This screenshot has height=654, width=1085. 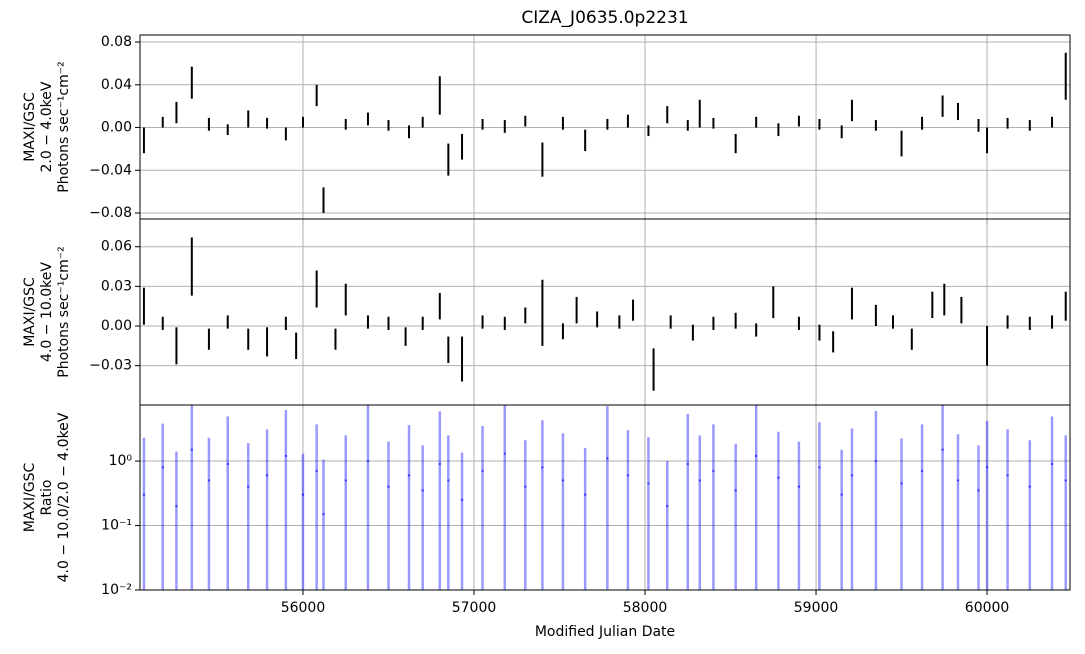 I want to click on y-tick-label: 0.03, so click(x=116, y=286).